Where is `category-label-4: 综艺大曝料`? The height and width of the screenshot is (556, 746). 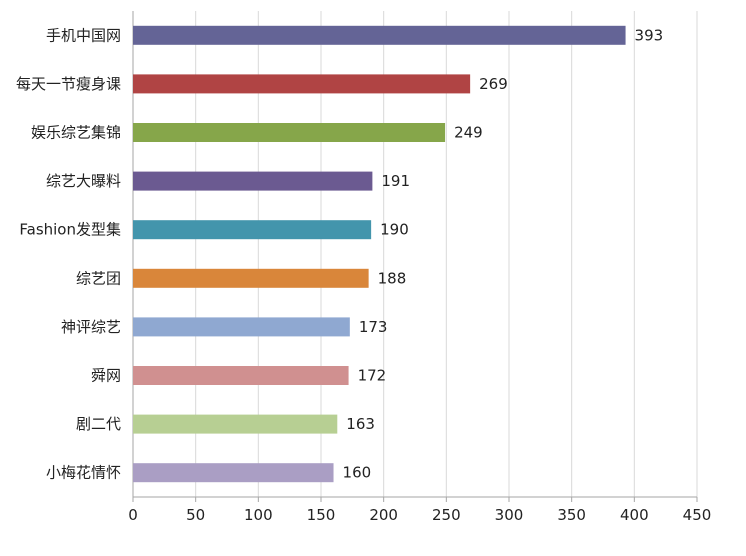
category-label-4: 综艺大曝料 is located at coordinates (83, 181).